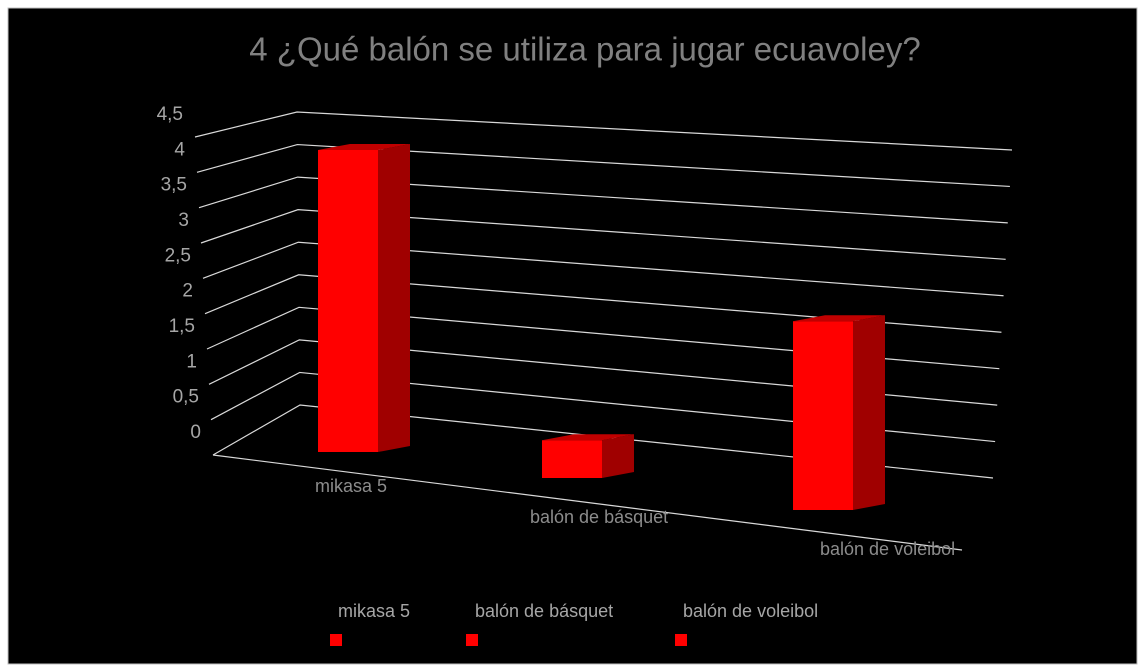 Image resolution: width=1145 pixels, height=672 pixels. I want to click on legend-label: mikasa 5, so click(374, 611).